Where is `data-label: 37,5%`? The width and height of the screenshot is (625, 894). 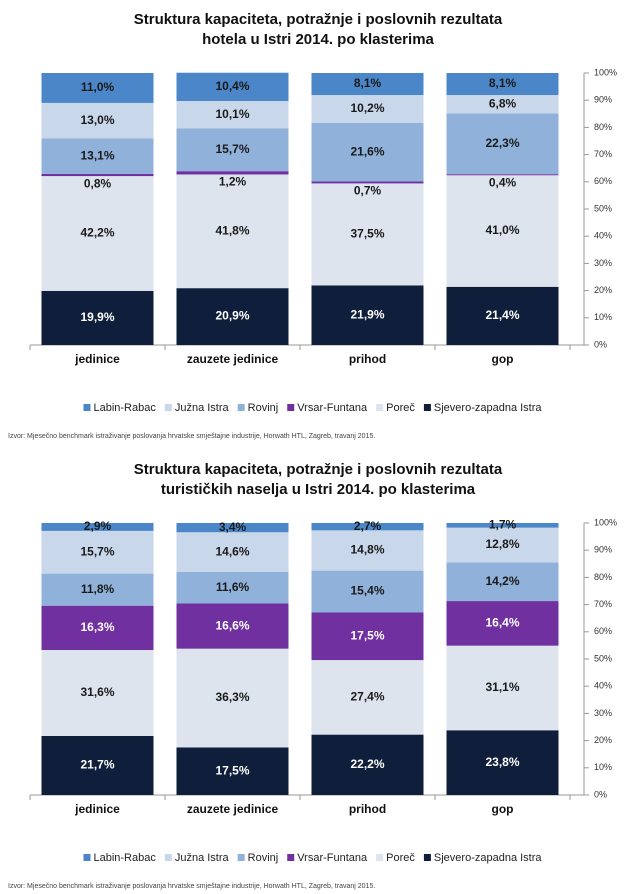 data-label: 37,5% is located at coordinates (367, 234).